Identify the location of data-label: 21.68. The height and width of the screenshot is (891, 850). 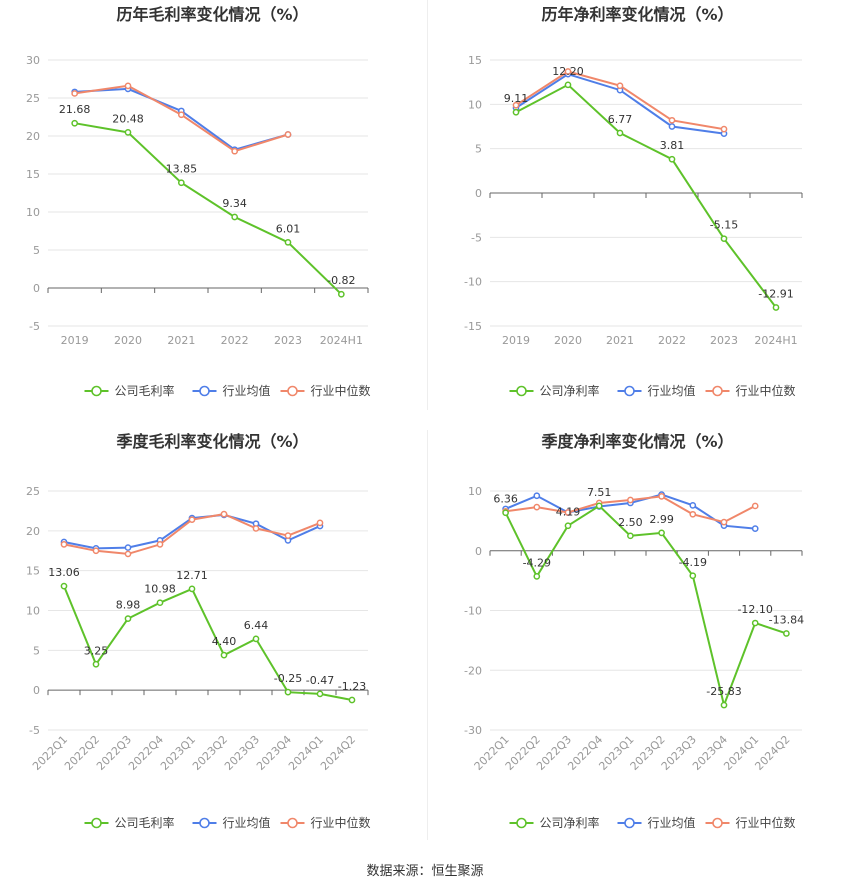
(75, 109).